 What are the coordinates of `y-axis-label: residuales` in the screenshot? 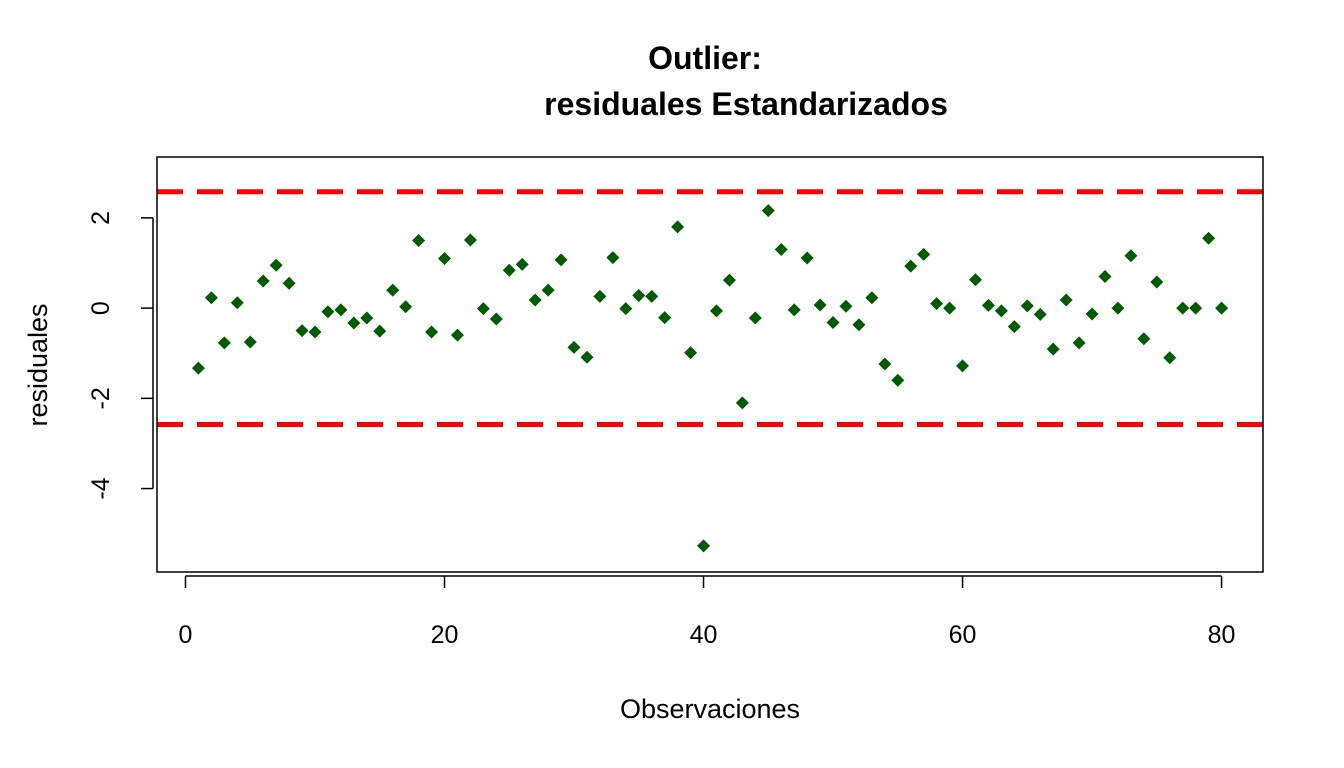 It's located at (38, 364).